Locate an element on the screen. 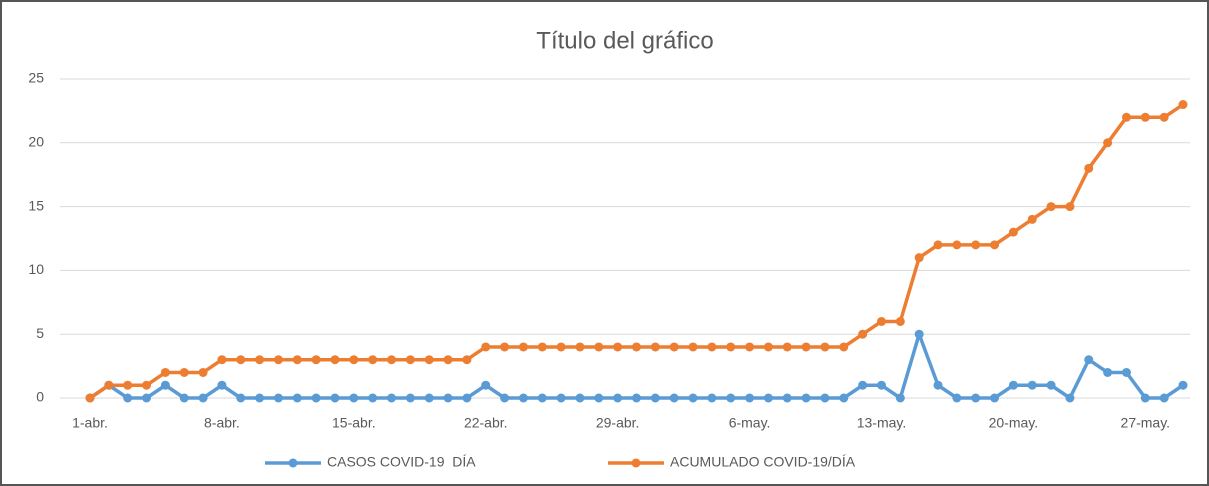  x-tick-label: 29-abr. is located at coordinates (618, 423).